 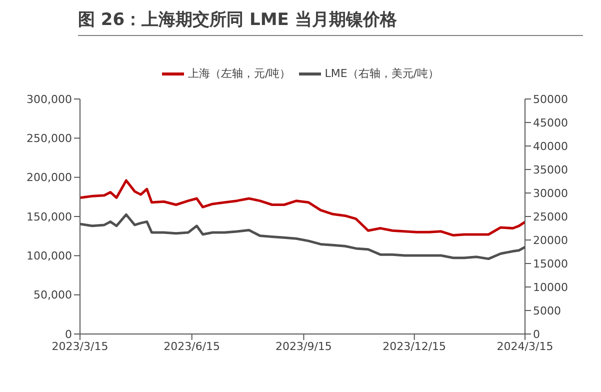 I want to click on y-tick-label: 100,000, so click(x=49, y=256).